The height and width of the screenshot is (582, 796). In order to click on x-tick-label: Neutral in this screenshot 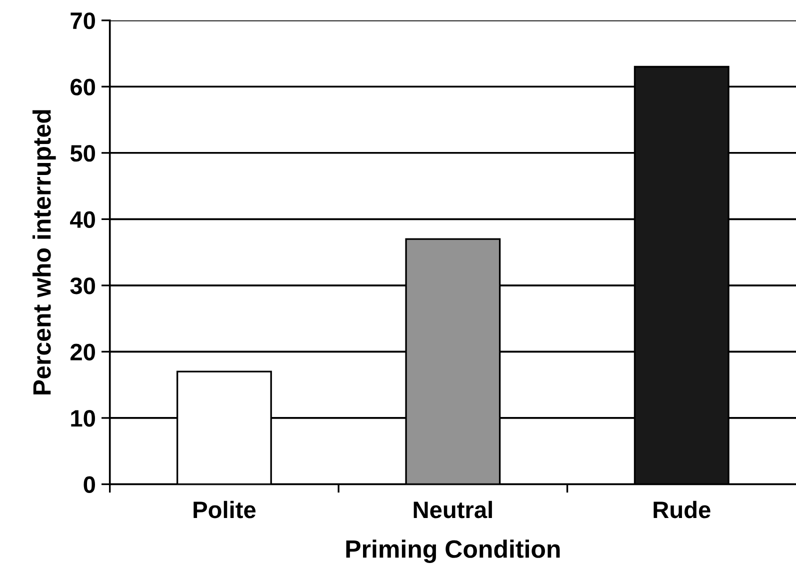, I will do `click(453, 509)`.